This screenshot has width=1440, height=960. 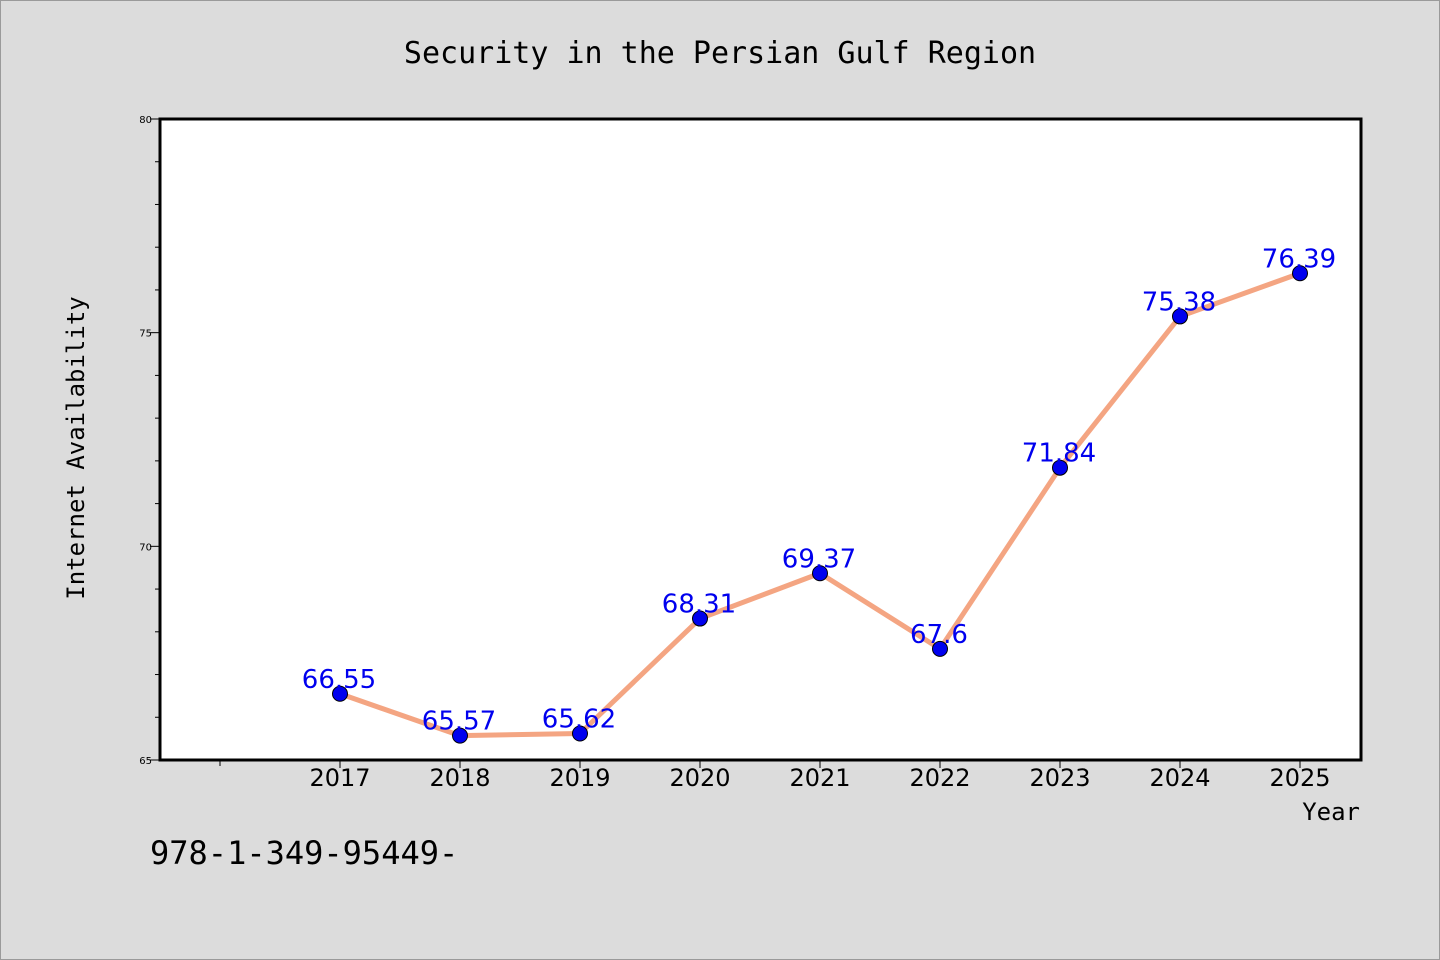 I want to click on x-tick-label: 2022, so click(x=939, y=778).